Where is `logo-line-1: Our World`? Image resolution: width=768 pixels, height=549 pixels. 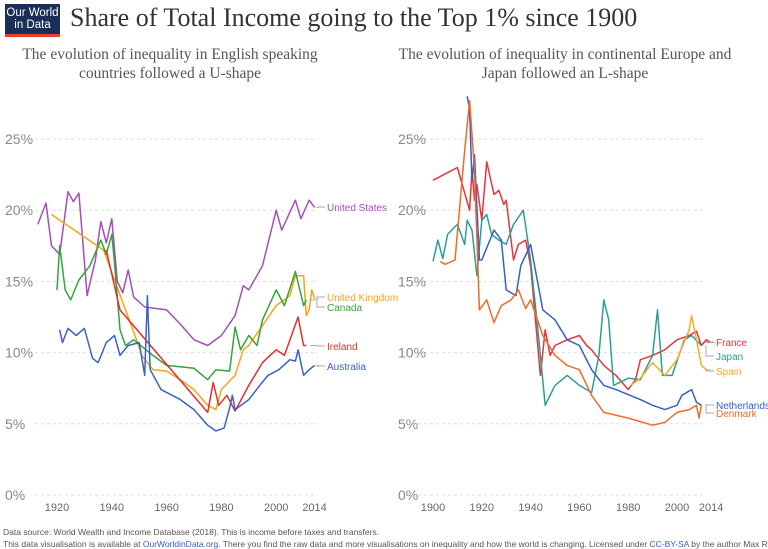
logo-line-1: Our World is located at coordinates (32, 13).